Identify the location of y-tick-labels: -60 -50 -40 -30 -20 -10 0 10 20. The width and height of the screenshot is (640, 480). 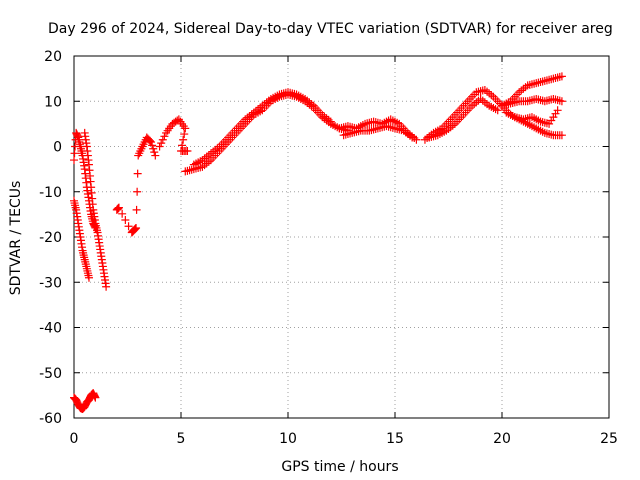
(50, 238).